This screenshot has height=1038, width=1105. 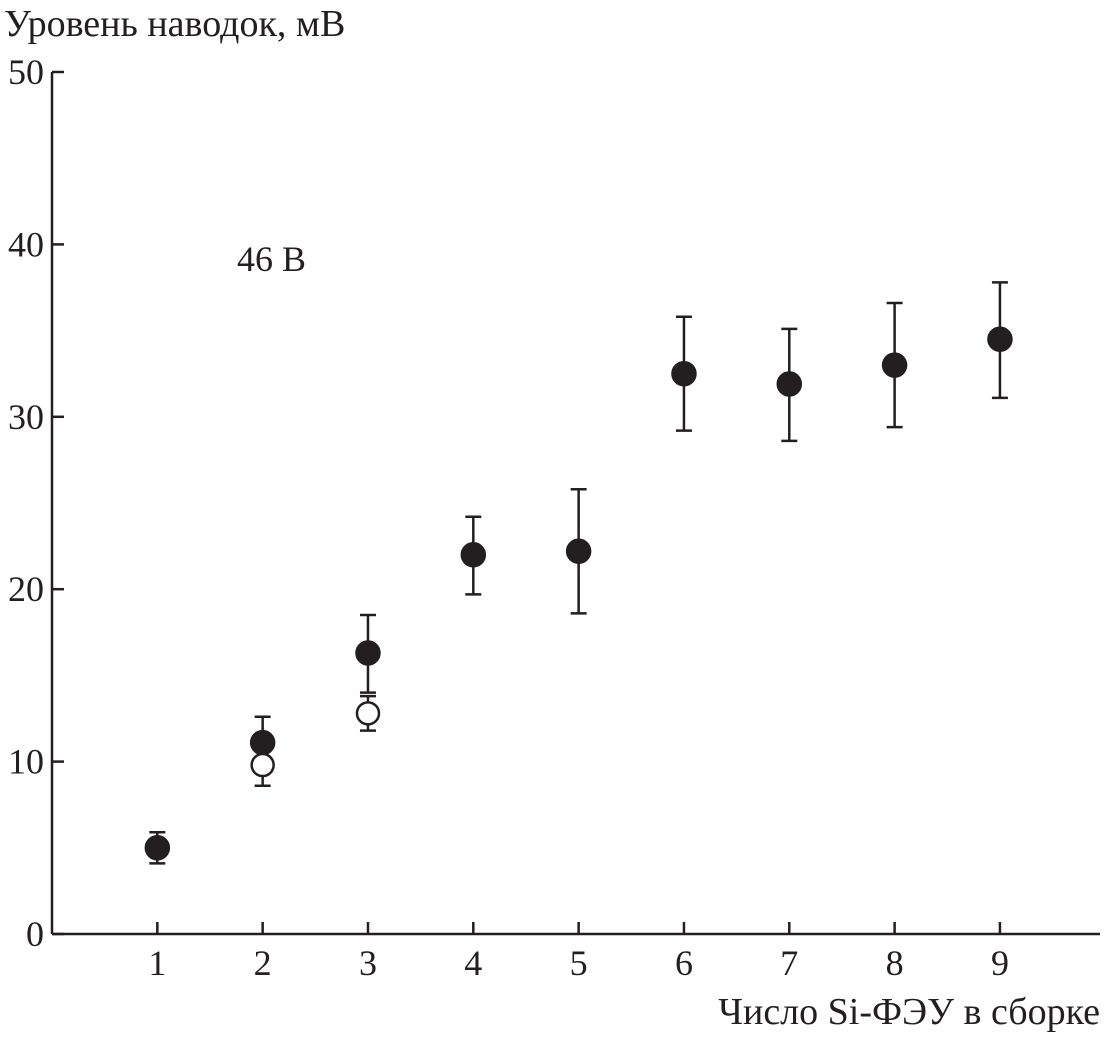 What do you see at coordinates (26, 72) in the screenshot?
I see `y-tick-label: 50` at bounding box center [26, 72].